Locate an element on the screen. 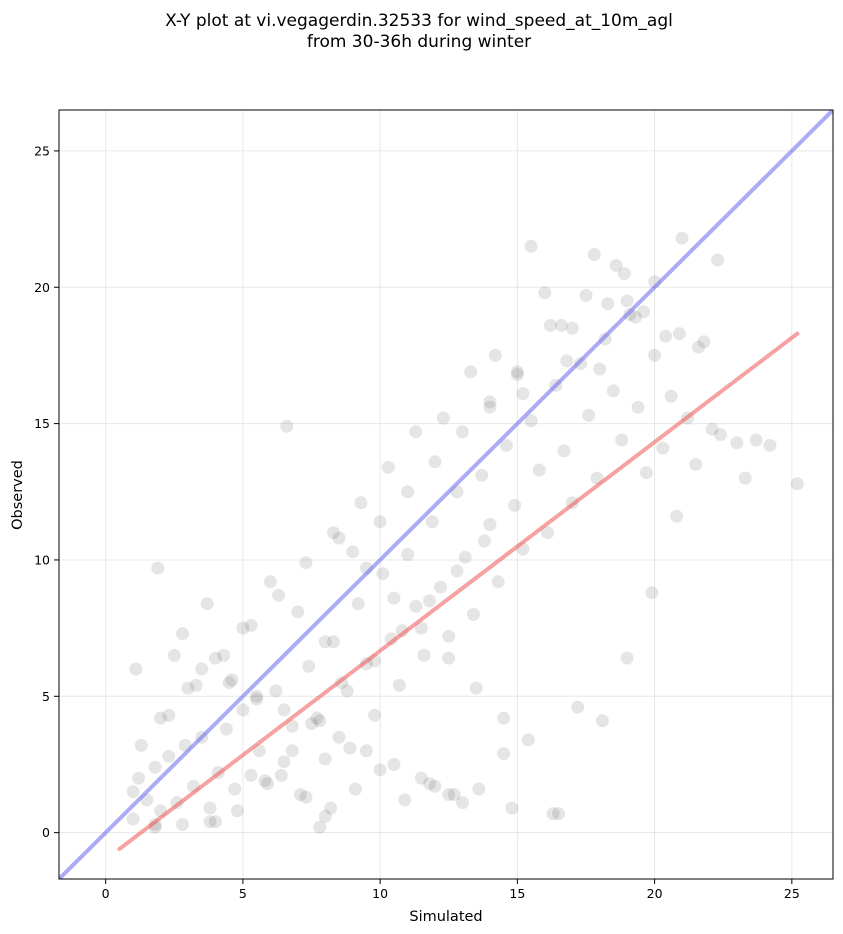 The image size is (843, 934). y-tick-label: 25 is located at coordinates (42, 150).